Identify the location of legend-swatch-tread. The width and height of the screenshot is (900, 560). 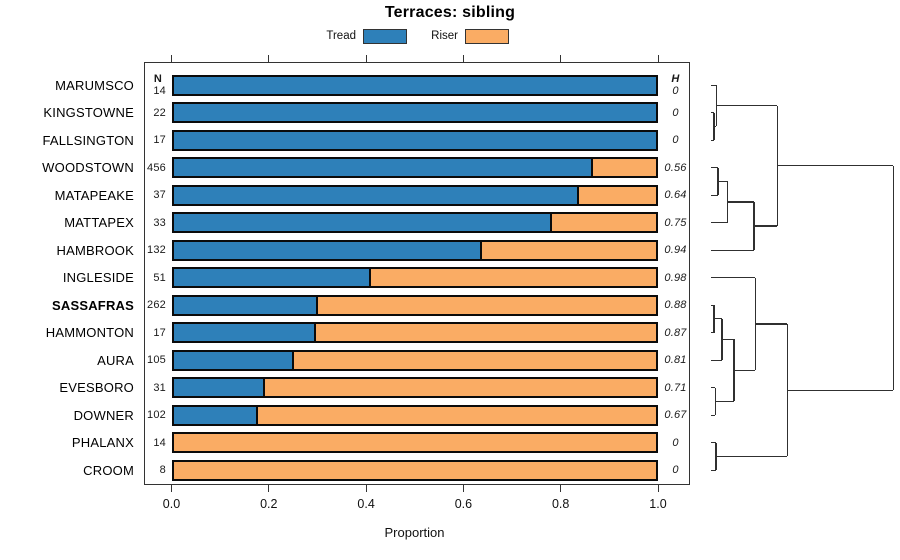
(385, 36).